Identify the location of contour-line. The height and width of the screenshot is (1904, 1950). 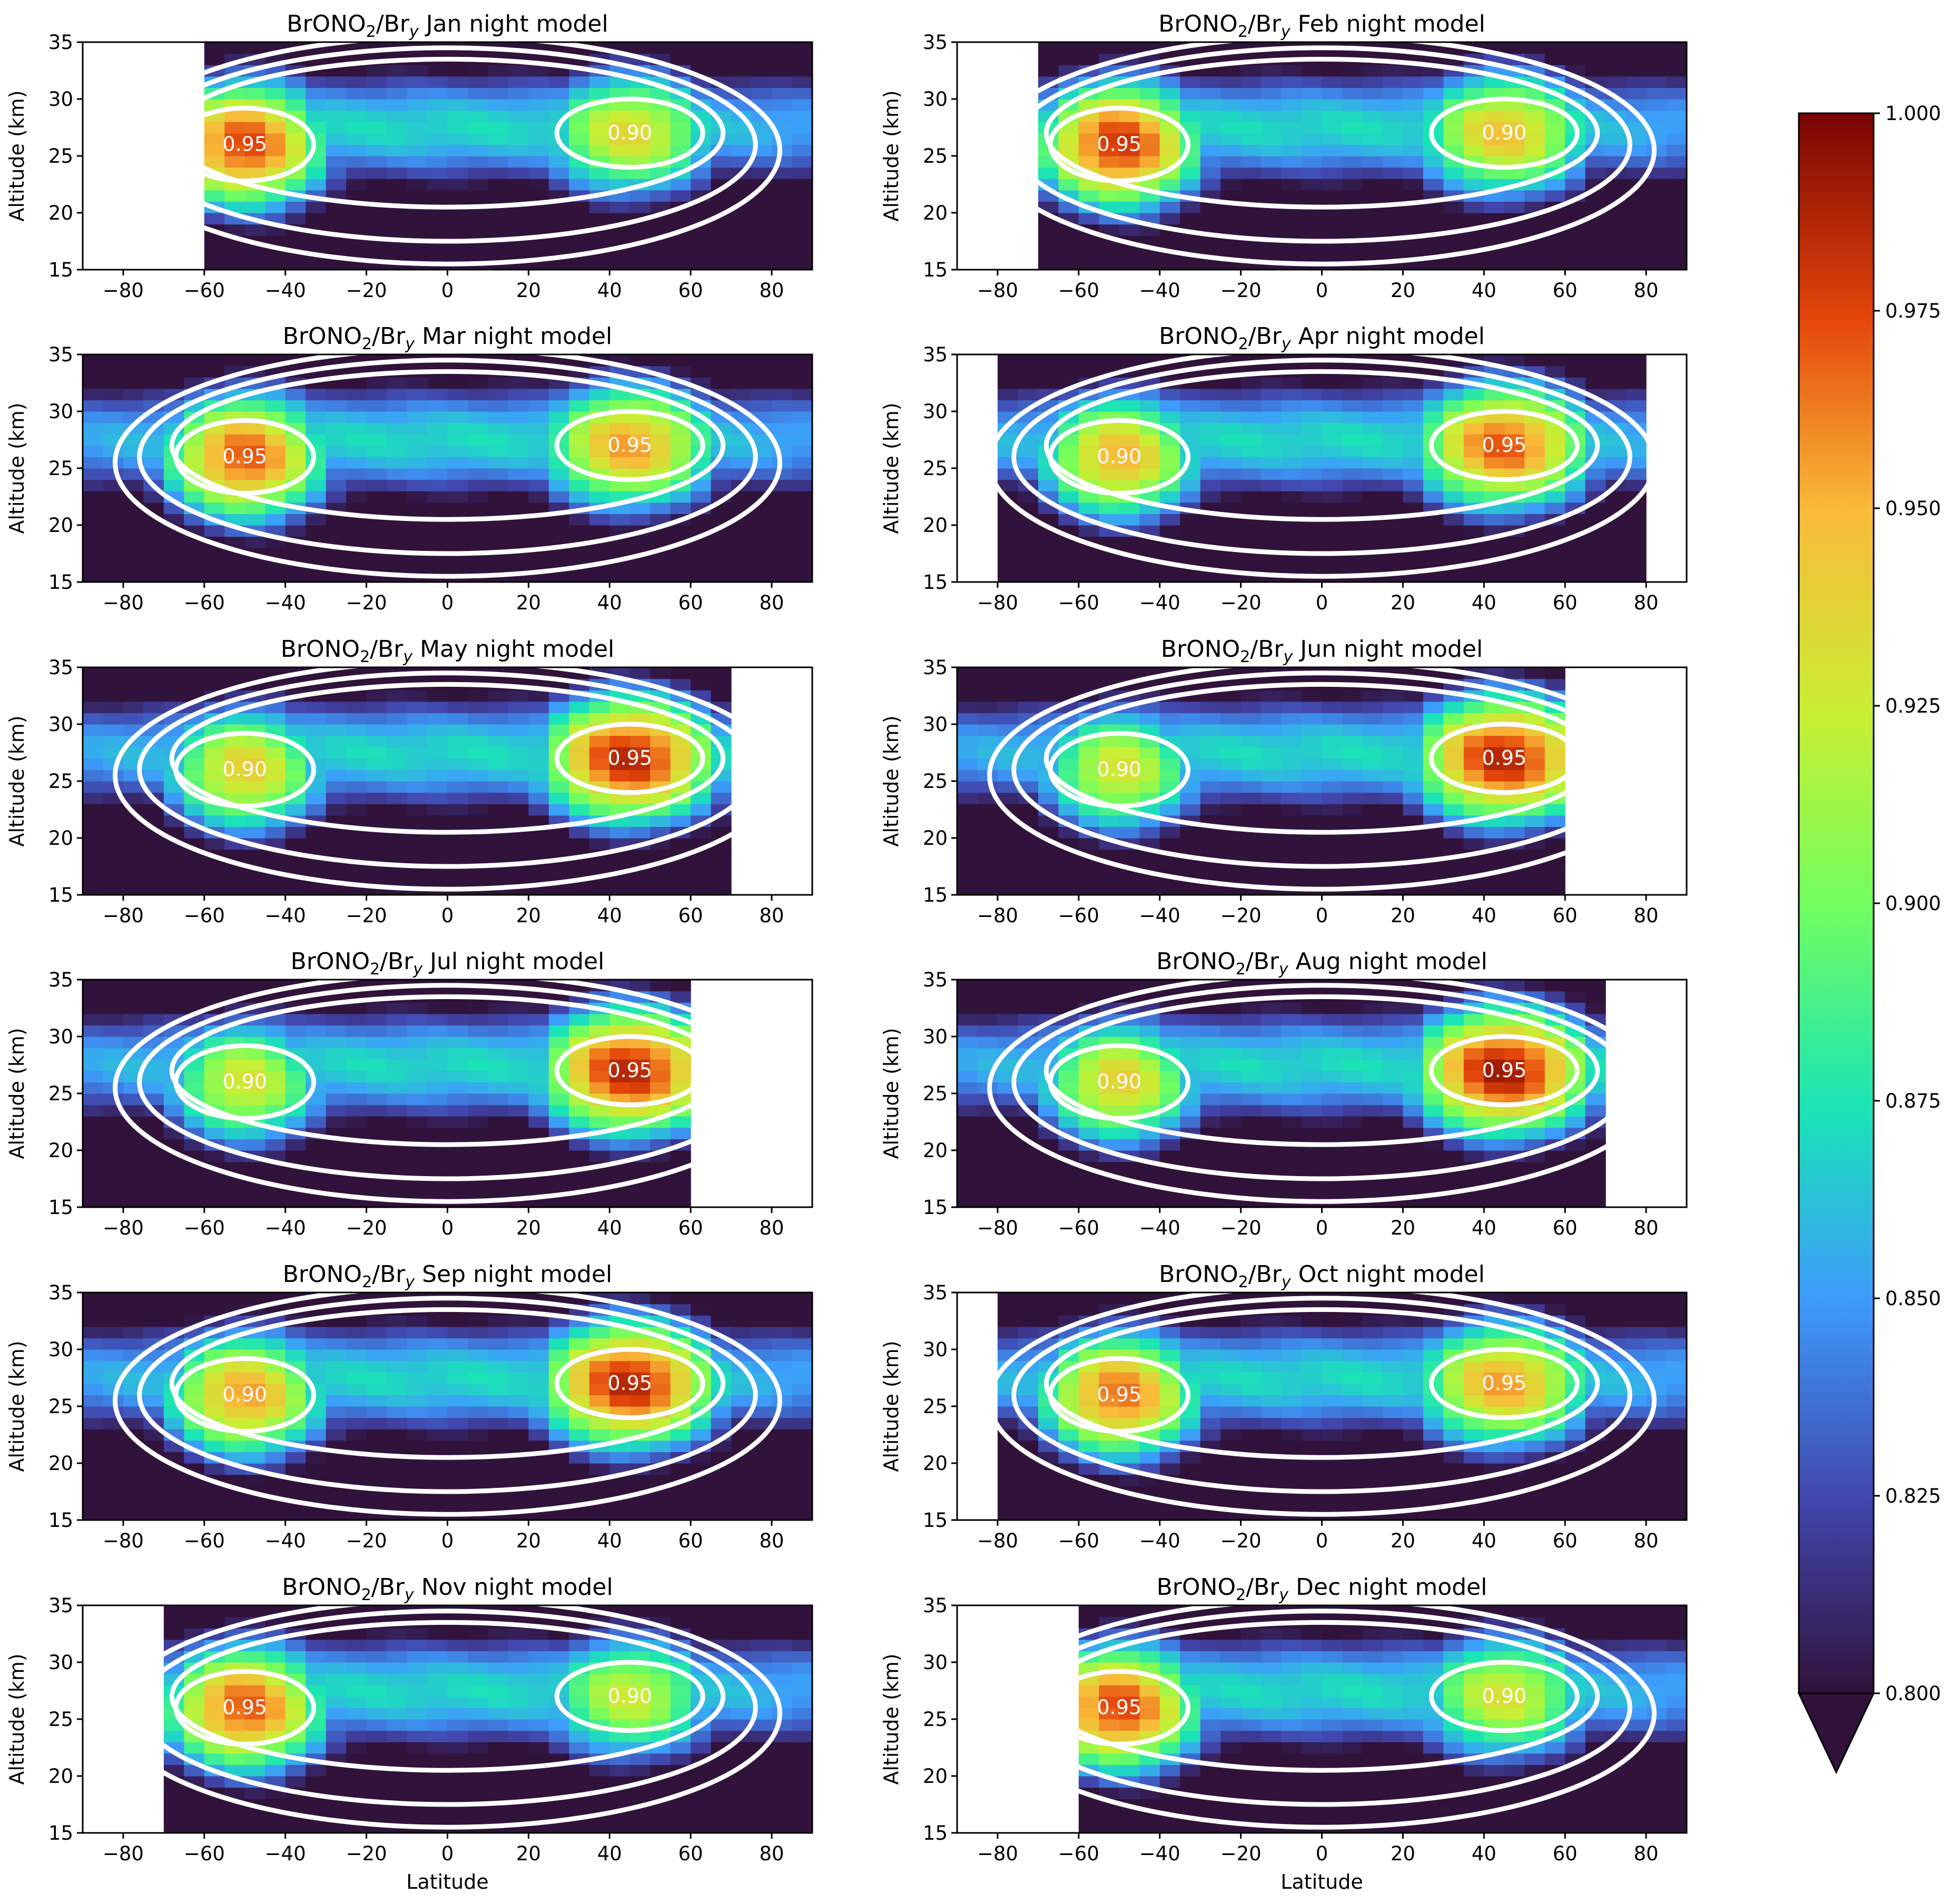
(1321, 133).